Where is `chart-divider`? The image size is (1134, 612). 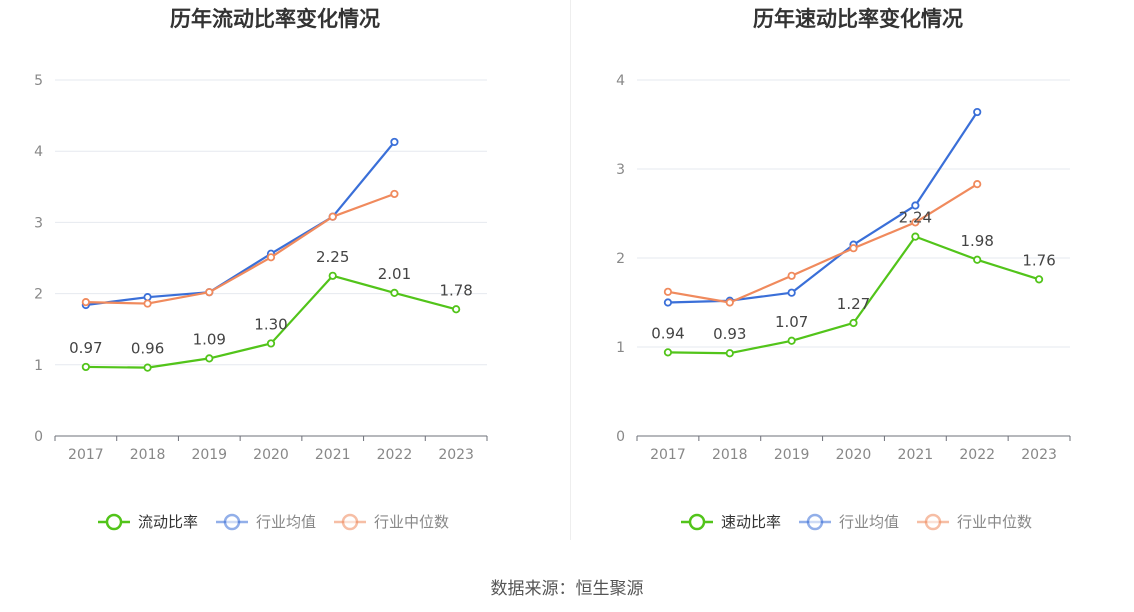 chart-divider is located at coordinates (570, 270).